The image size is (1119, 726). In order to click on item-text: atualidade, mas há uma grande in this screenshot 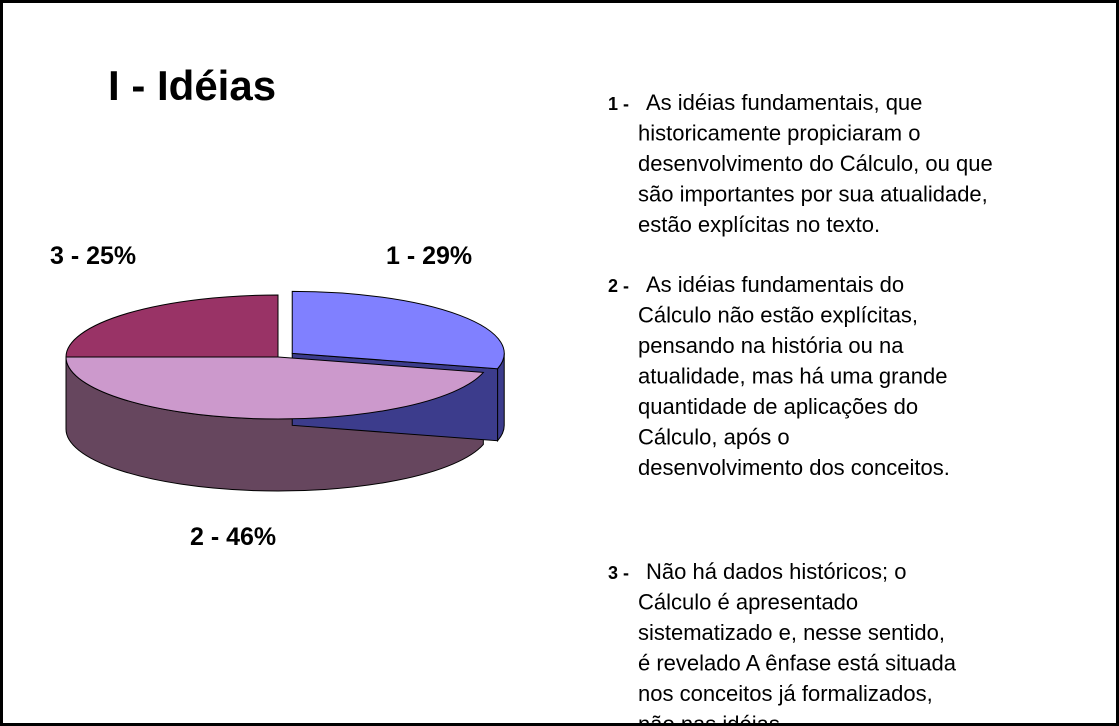, I will do `click(792, 376)`.